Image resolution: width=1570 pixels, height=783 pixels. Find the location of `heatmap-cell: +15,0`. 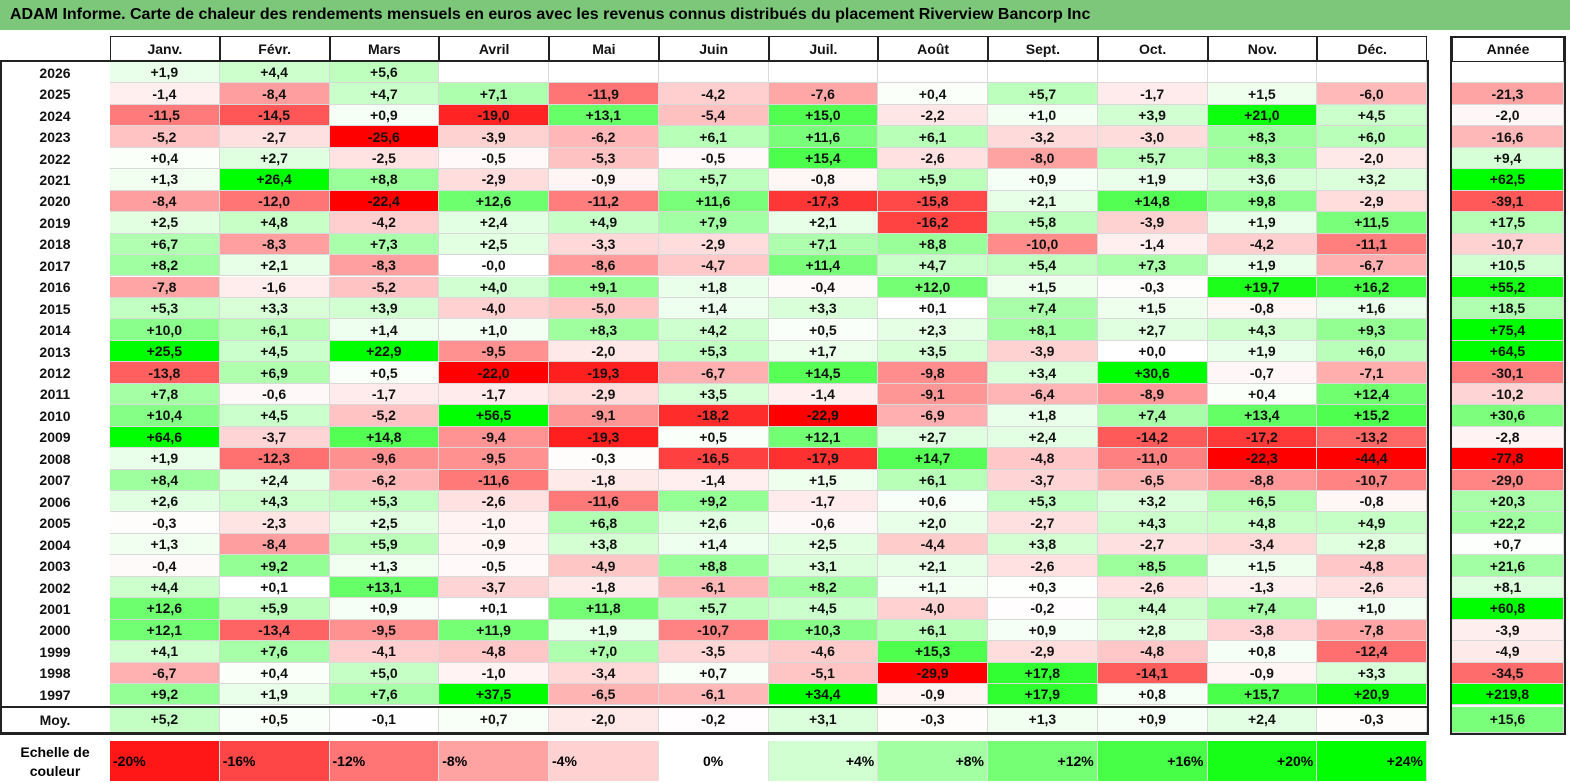

heatmap-cell: +15,0 is located at coordinates (823, 115).